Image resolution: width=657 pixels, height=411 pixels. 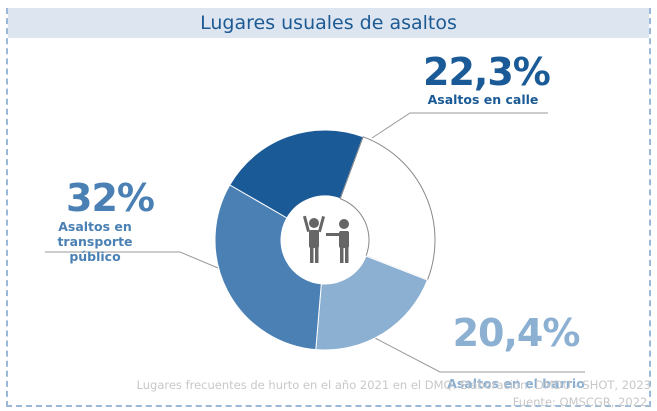 What do you see at coordinates (516, 333) in the screenshot?
I see `value-label: 20,4%` at bounding box center [516, 333].